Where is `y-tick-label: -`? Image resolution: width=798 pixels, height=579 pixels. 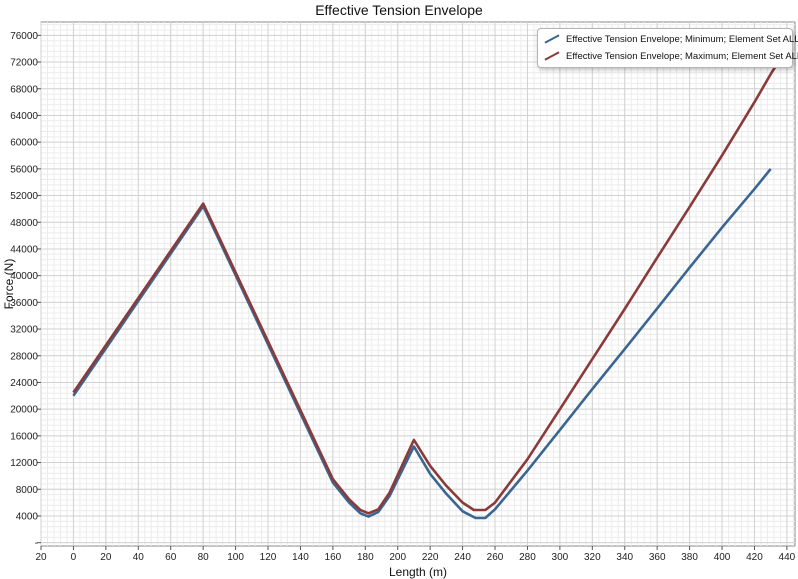 y-tick-label: - is located at coordinates (36, 543).